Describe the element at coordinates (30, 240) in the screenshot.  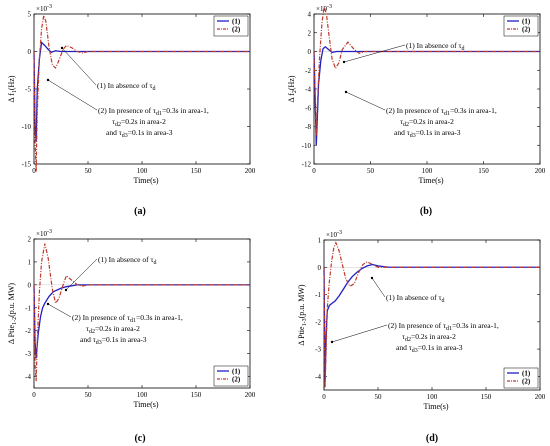
I see `y-tick-label: 2` at that location.